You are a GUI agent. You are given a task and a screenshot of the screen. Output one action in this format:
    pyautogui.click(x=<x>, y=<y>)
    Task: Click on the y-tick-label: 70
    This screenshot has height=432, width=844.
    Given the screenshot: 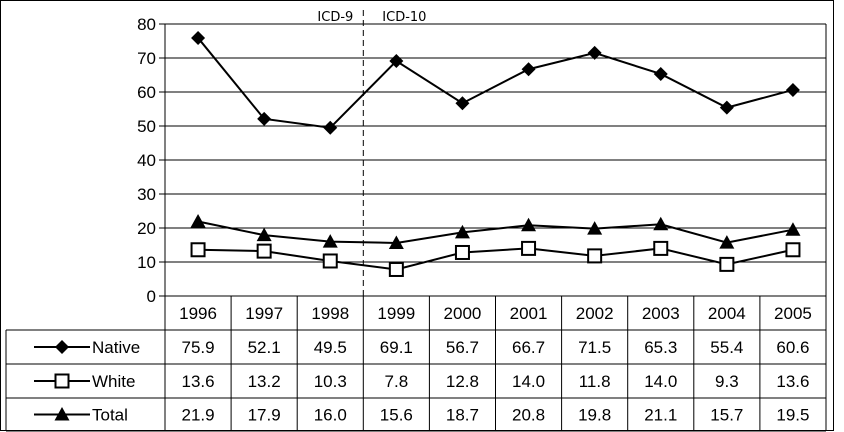 What is the action you would take?
    pyautogui.click(x=146, y=58)
    